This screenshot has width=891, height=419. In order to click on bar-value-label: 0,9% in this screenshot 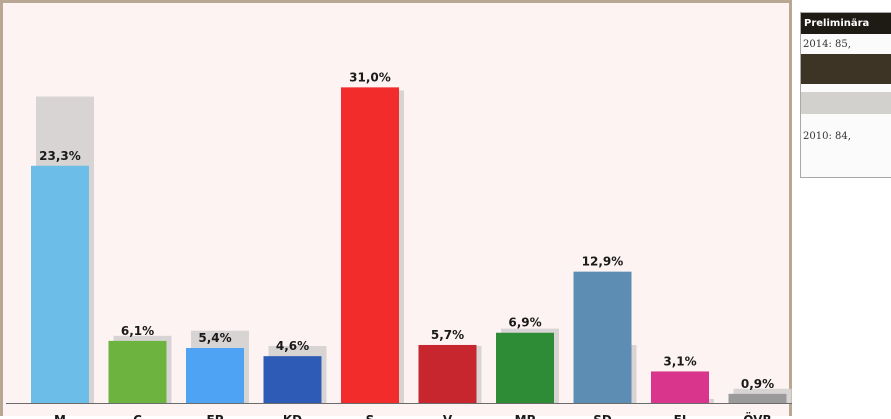, I will do `click(757, 384)`.